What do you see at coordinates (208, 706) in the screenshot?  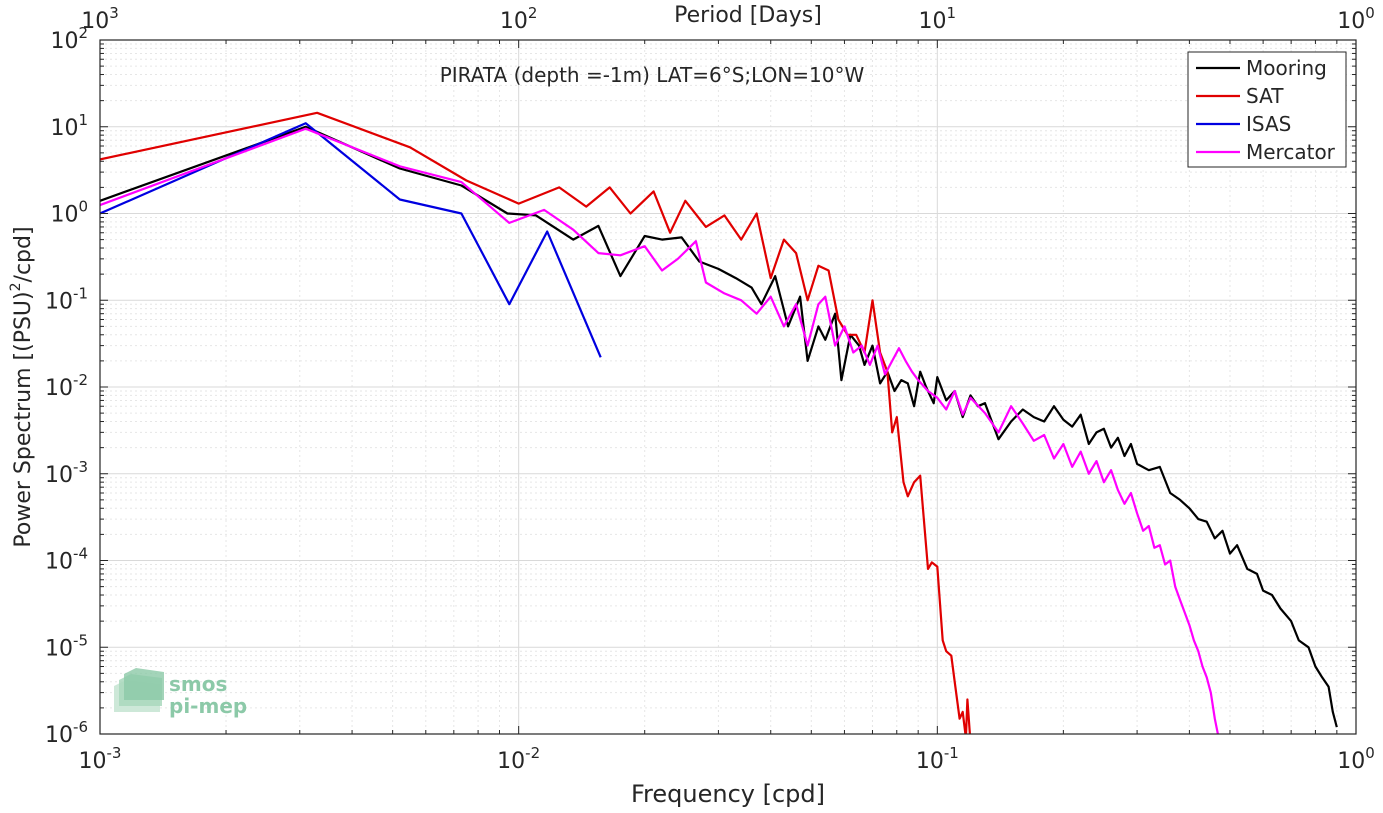 I see `logo-text-pi-mep: pi-mep` at bounding box center [208, 706].